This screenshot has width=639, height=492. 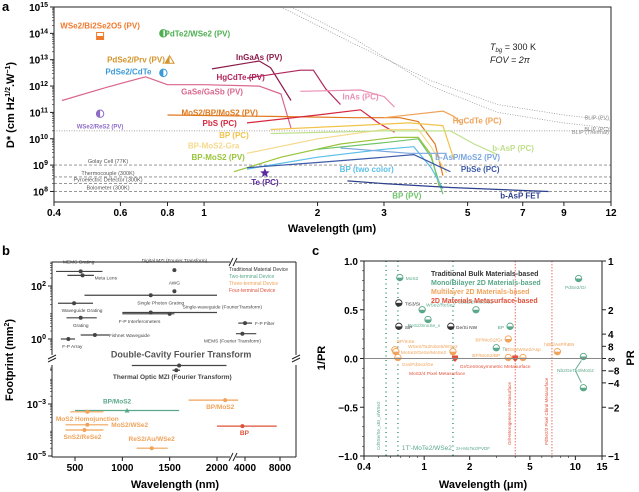 I want to click on series-label-bp-mos2-gra: BP-MoS2-Gra, so click(x=214, y=145).